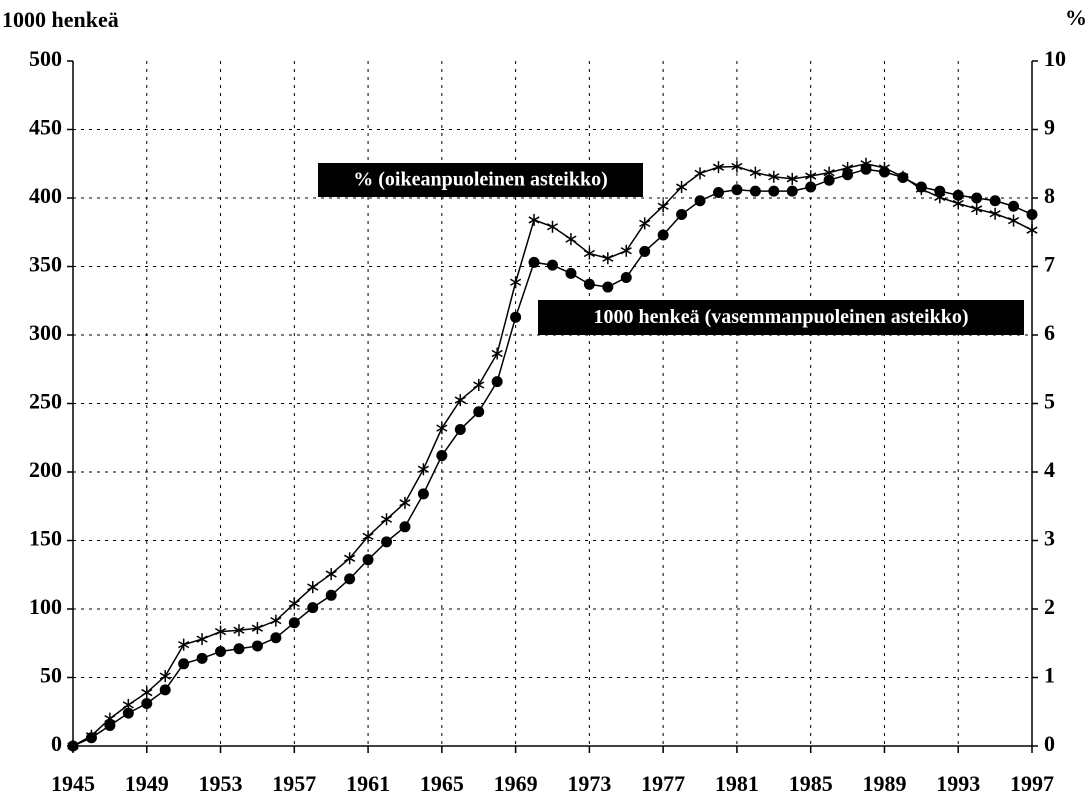  I want to click on y2-tick-label: 5, so click(1049, 401).